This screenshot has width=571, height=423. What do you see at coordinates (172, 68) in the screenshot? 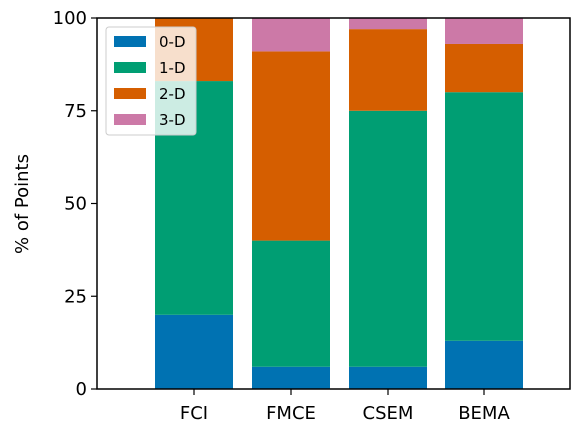
I see `legend-label-1-d: 1-D` at bounding box center [172, 68].